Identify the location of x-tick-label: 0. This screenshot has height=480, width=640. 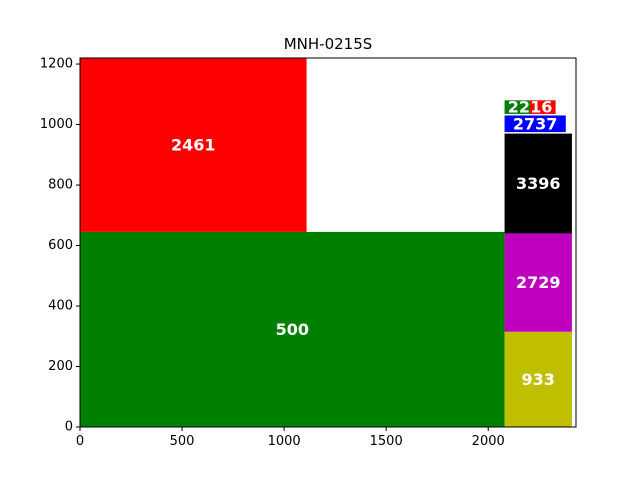
(80, 441).